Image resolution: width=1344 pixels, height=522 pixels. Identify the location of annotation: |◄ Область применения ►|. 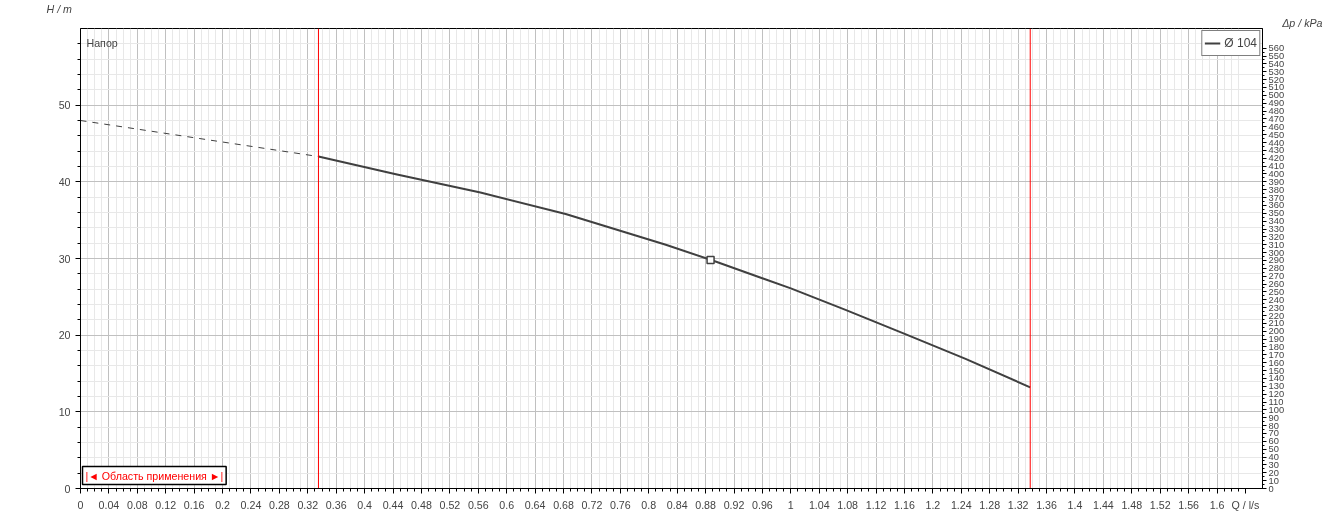
(154, 475).